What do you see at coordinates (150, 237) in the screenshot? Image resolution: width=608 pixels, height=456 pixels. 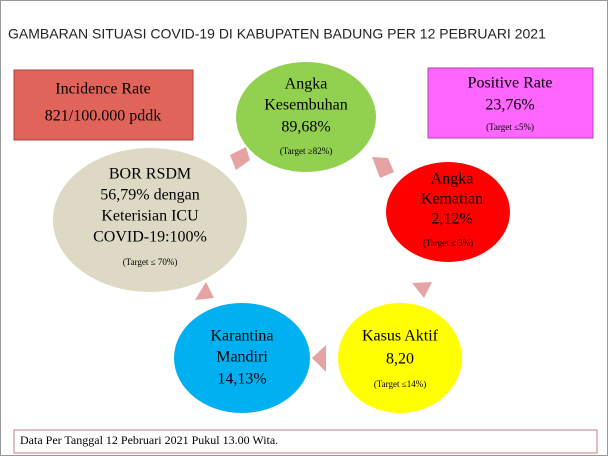 I see `node-line: COVID-19:100%` at bounding box center [150, 237].